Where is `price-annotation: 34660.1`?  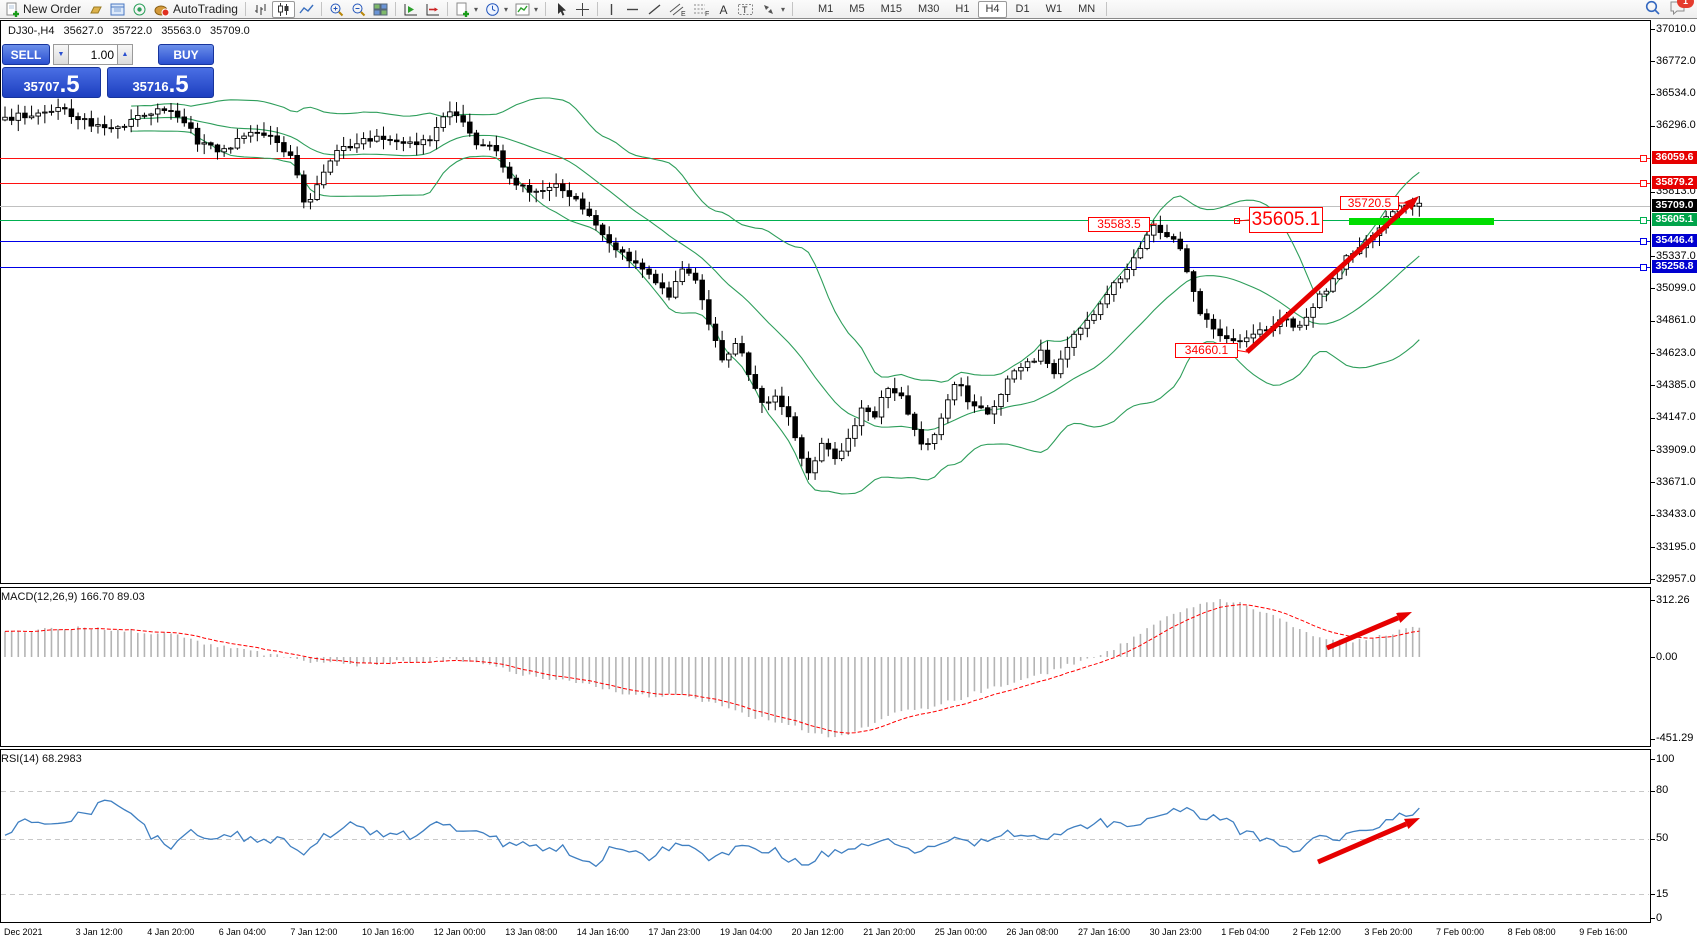 price-annotation: 34660.1 is located at coordinates (1206, 350).